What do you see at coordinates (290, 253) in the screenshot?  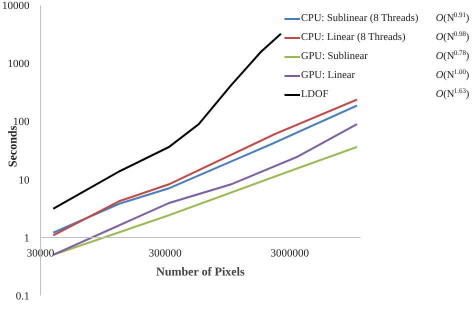 I see `x-tick-label: 3000000` at bounding box center [290, 253].